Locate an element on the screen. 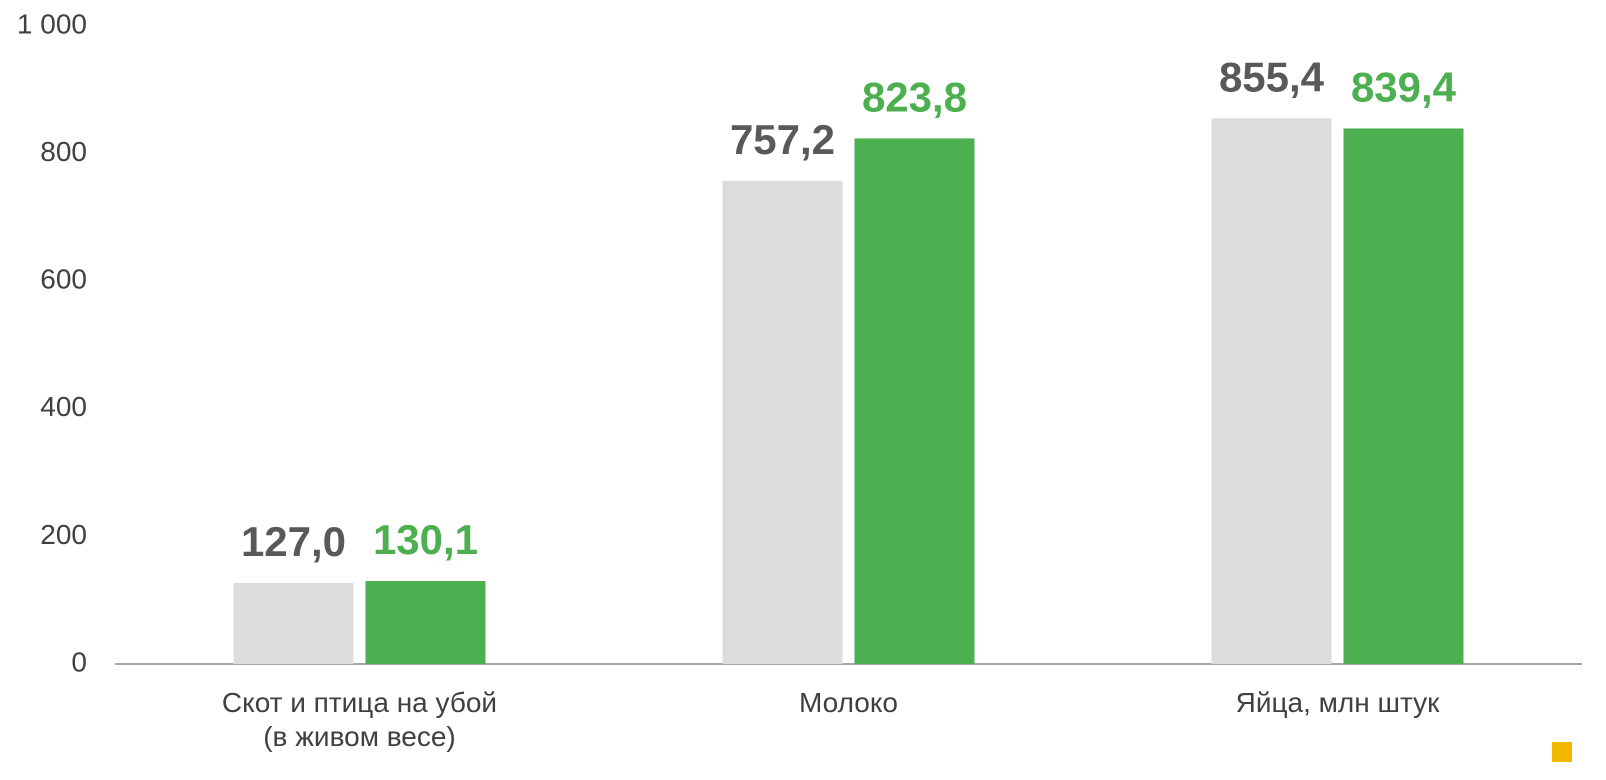 The width and height of the screenshot is (1606, 780). decor-square is located at coordinates (1562, 752).